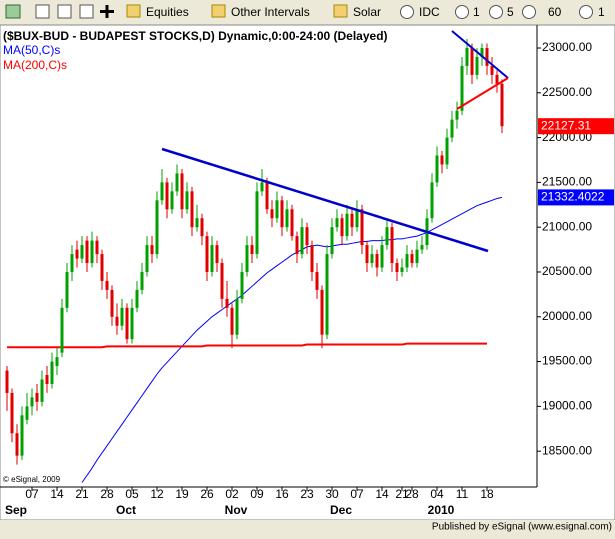  I want to click on y-tick-label: 22500.00, so click(567, 92).